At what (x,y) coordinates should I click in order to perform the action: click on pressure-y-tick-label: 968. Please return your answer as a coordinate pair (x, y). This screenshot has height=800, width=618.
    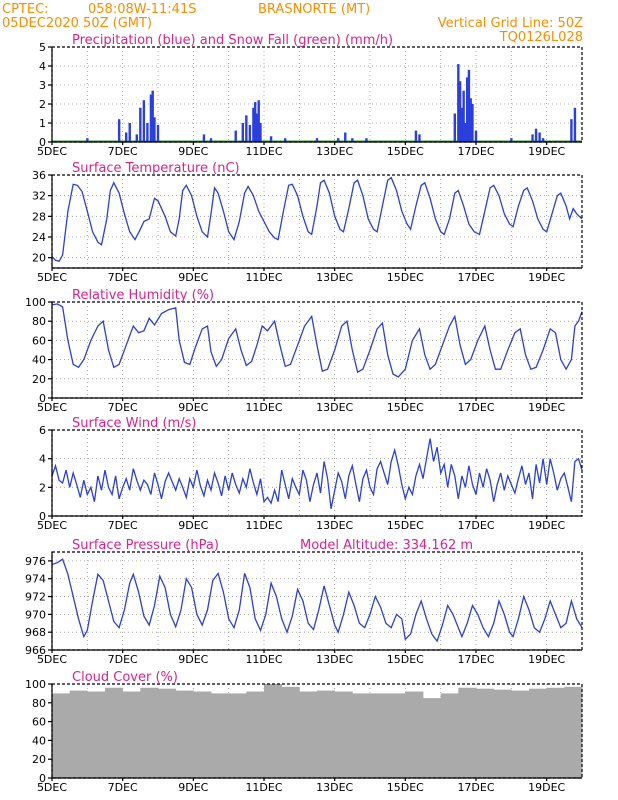
    Looking at the image, I should click on (35, 632).